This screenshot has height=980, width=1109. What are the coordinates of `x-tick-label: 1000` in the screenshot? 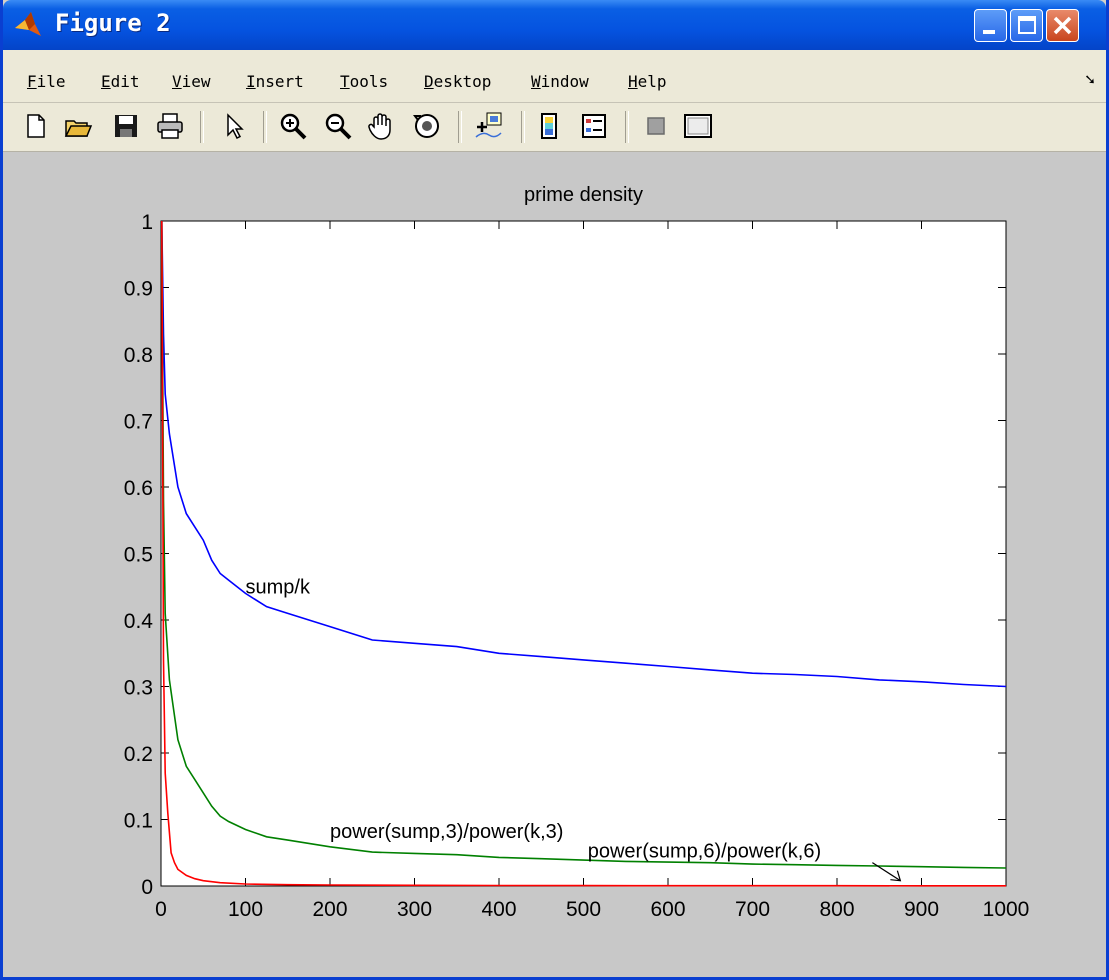 It's located at (1006, 909).